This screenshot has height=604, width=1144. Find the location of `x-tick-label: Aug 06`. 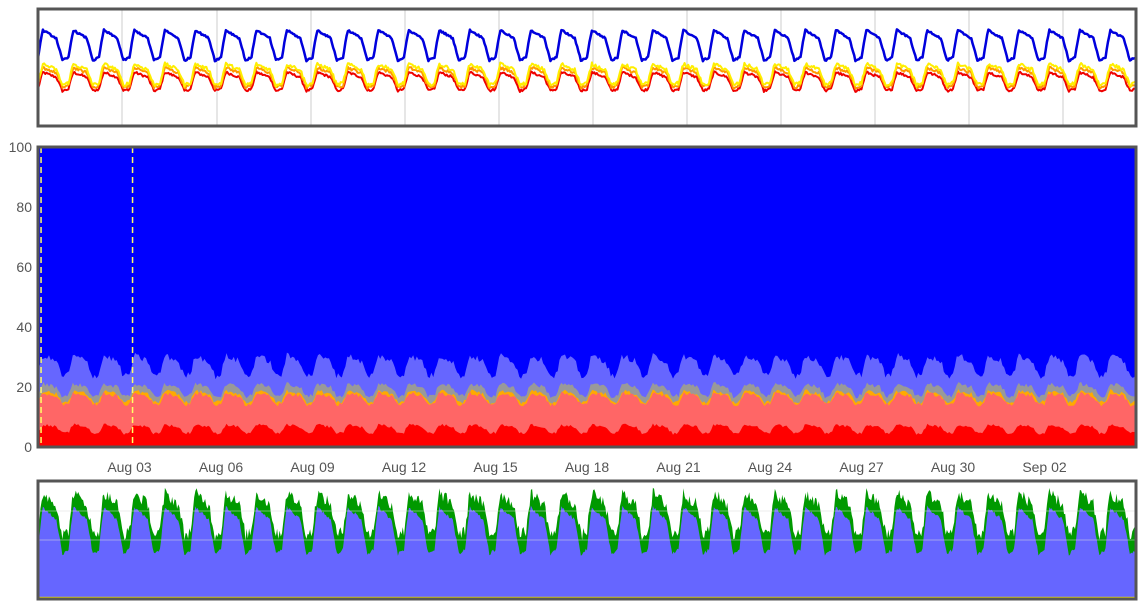

x-tick-label: Aug 06 is located at coordinates (221, 467).